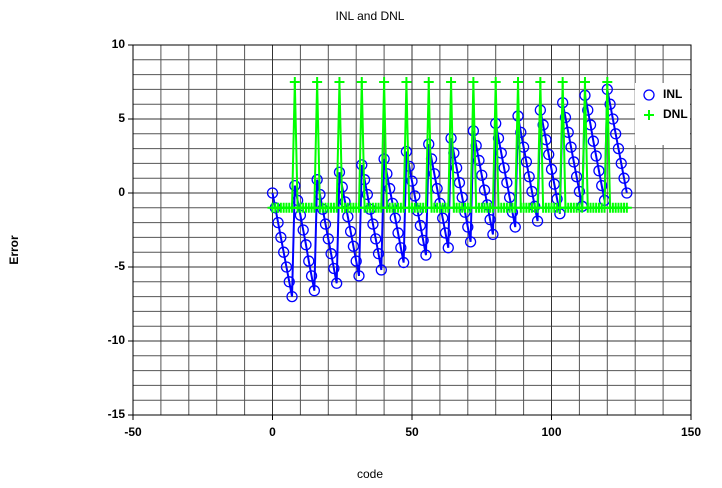 This screenshot has width=722, height=488. Describe the element at coordinates (117, 340) in the screenshot. I see `y-tick-label: -10` at that location.